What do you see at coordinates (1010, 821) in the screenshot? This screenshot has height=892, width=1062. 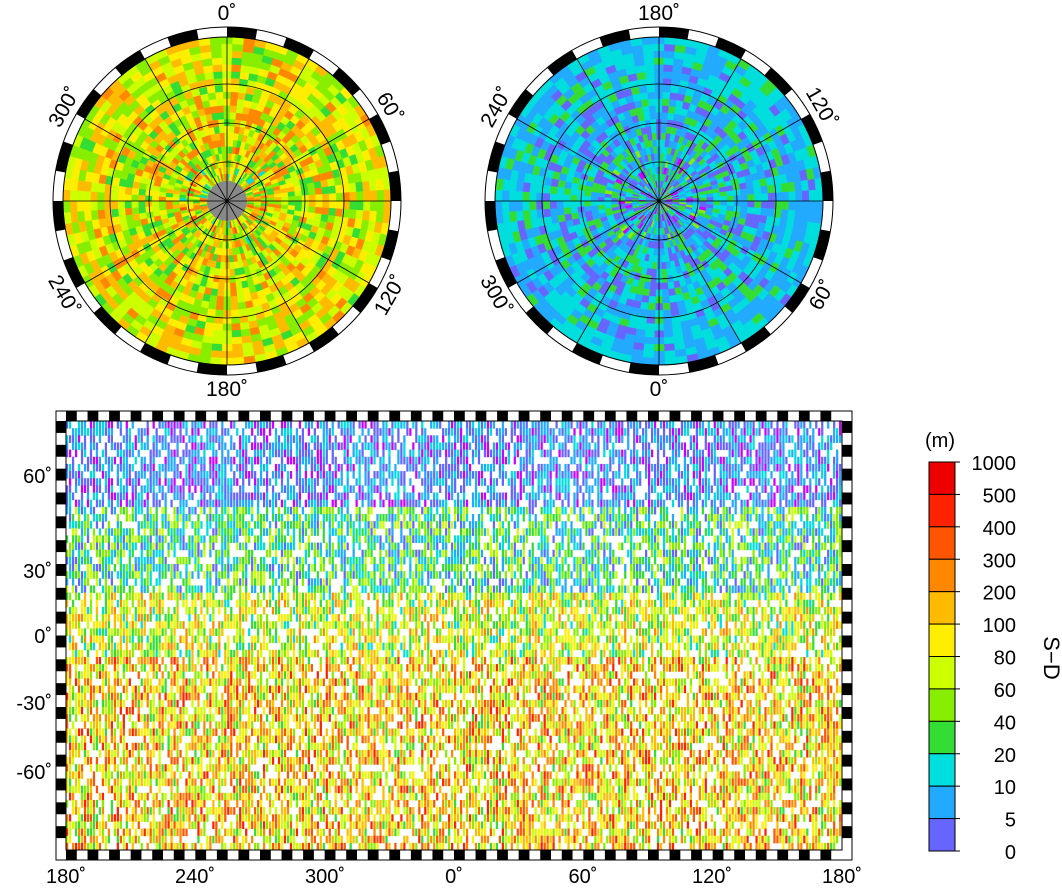 I see `colorbar-tick-label: 5` at bounding box center [1010, 821].